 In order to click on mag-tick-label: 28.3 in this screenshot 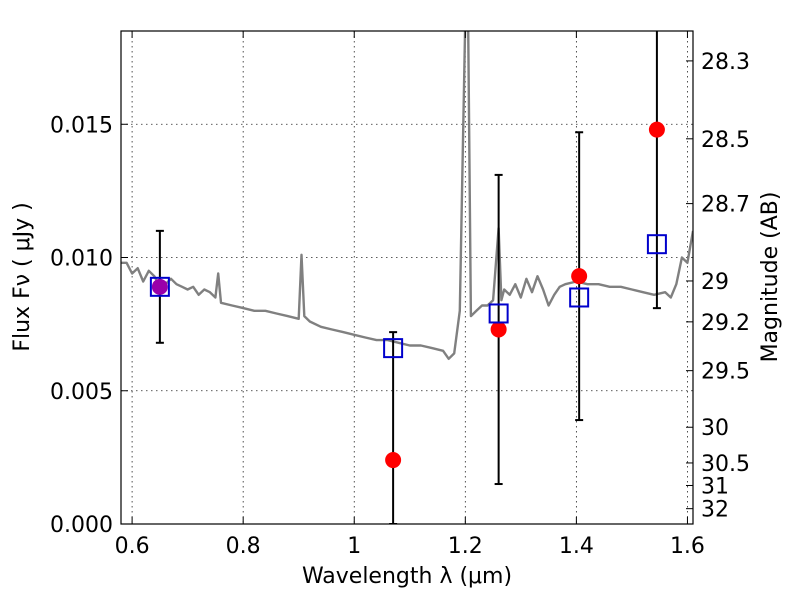, I will do `click(725, 62)`.